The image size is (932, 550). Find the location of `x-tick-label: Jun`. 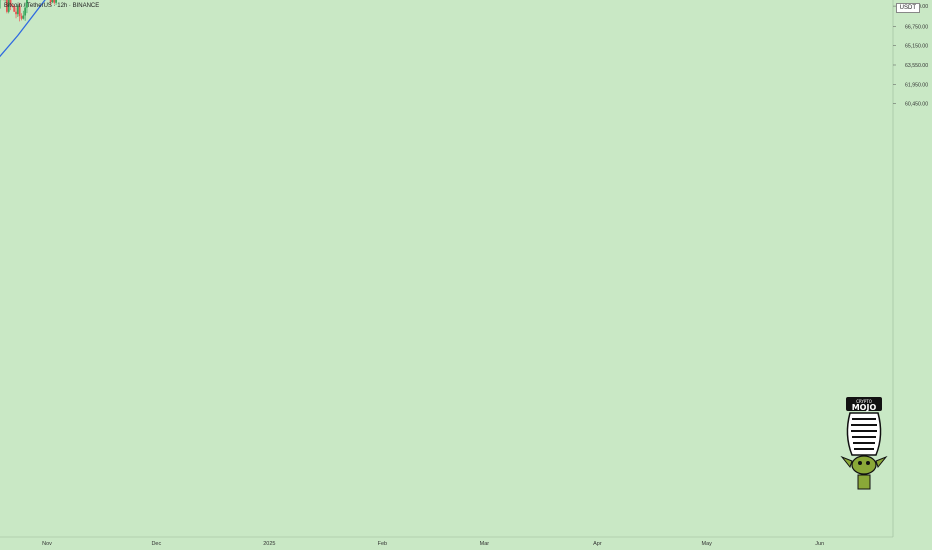

x-tick-label: Jun is located at coordinates (819, 544).